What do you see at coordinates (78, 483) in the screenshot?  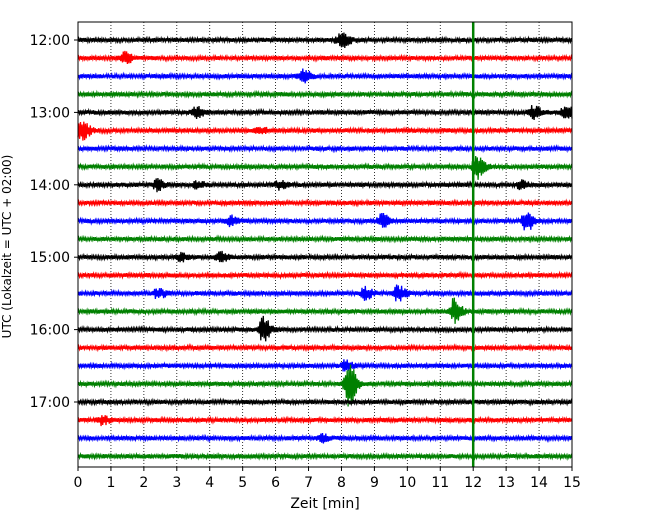 I see `x-tick-label: 0` at bounding box center [78, 483].